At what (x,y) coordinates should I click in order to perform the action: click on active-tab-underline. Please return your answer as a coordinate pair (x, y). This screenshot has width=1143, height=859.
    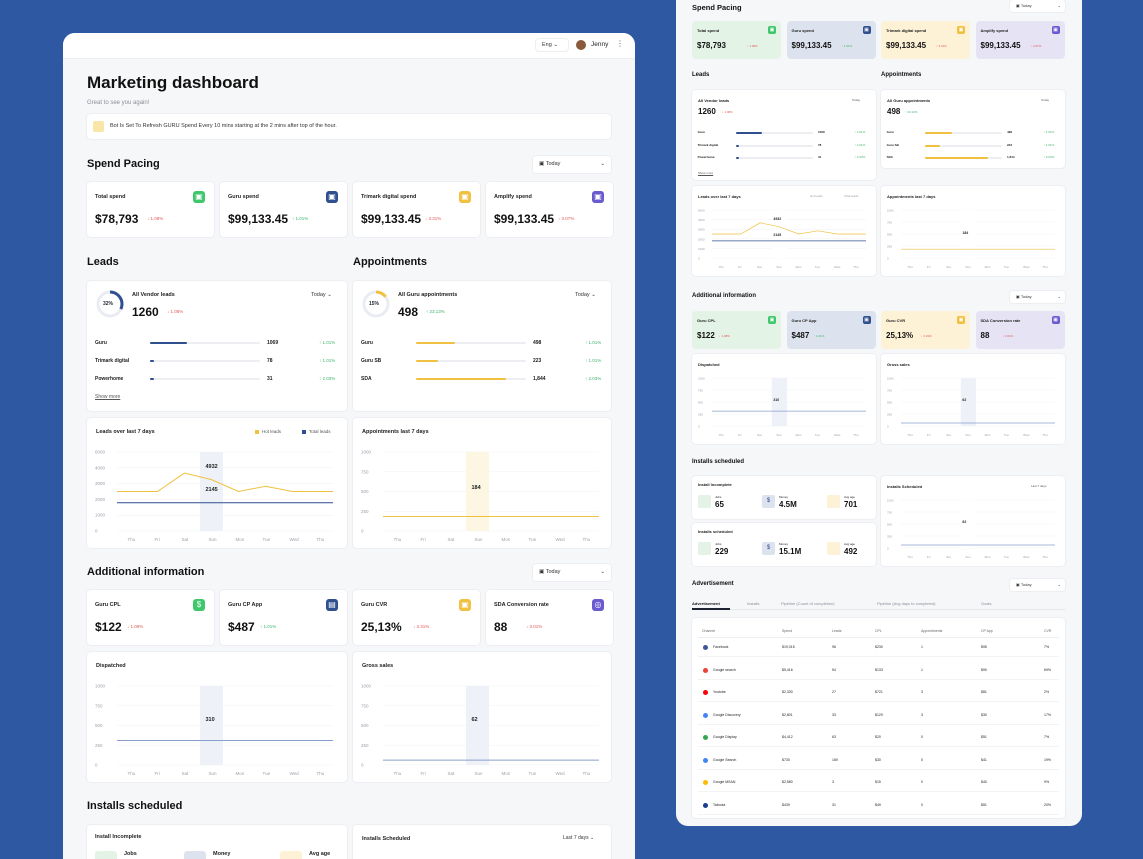
    Looking at the image, I should click on (711, 609).